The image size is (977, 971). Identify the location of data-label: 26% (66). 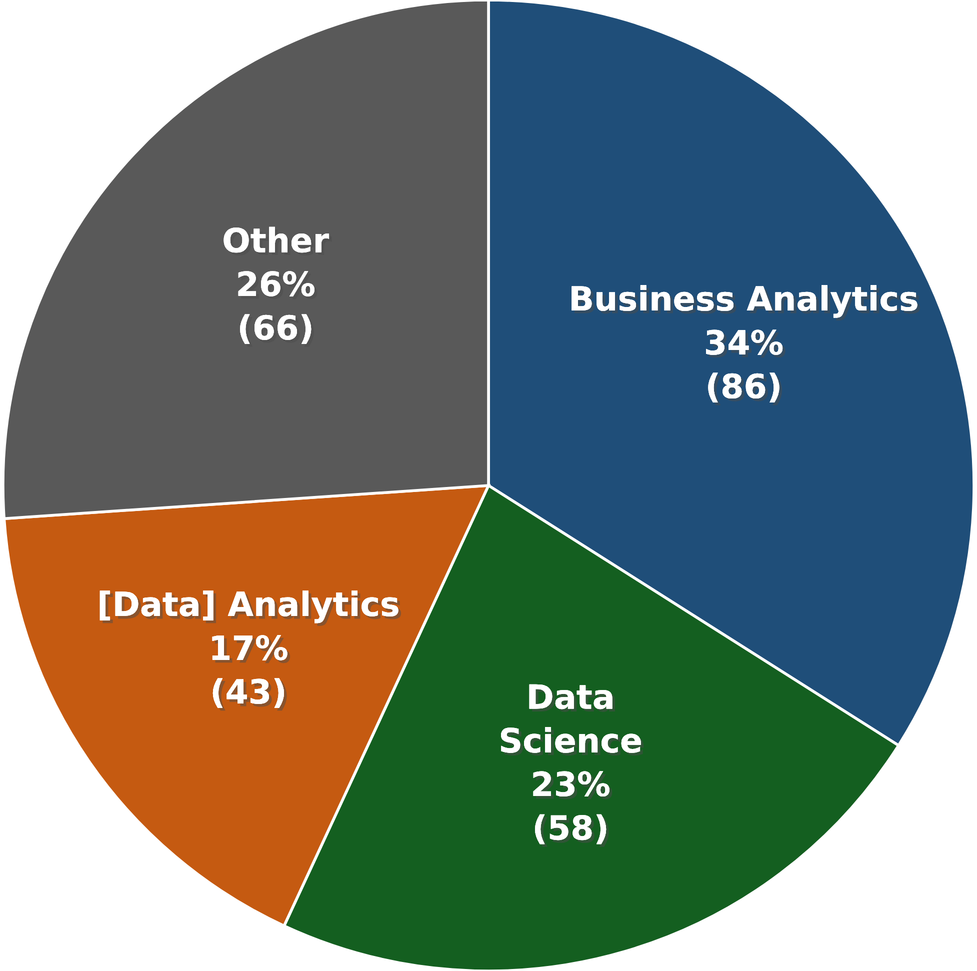
(278, 309).